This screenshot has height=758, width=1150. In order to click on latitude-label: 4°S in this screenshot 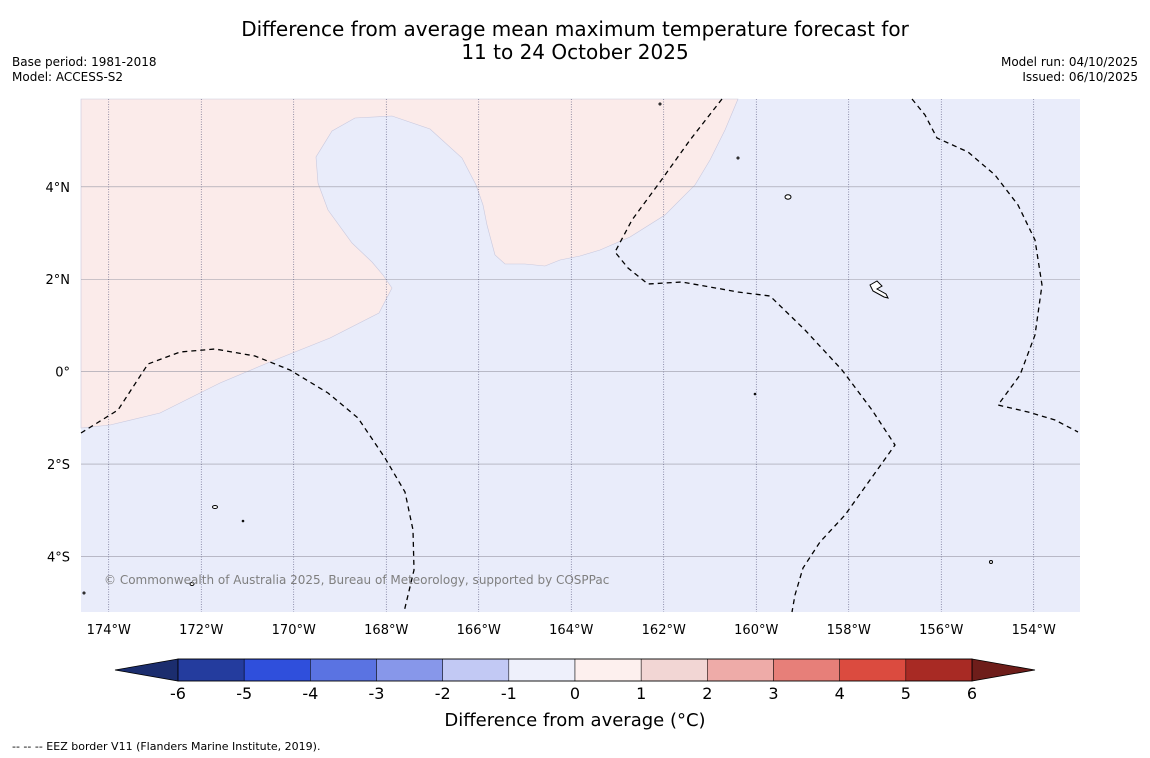, I will do `click(58, 558)`.